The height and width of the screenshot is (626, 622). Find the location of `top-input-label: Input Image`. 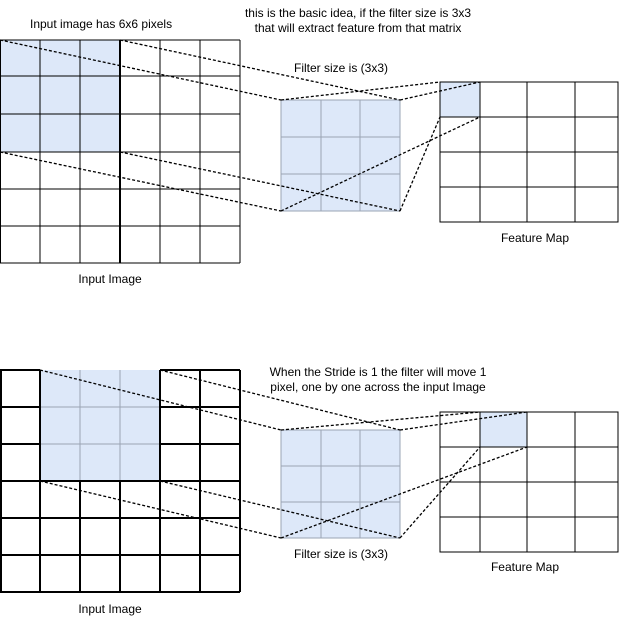

top-input-label: Input Image is located at coordinates (110, 279).